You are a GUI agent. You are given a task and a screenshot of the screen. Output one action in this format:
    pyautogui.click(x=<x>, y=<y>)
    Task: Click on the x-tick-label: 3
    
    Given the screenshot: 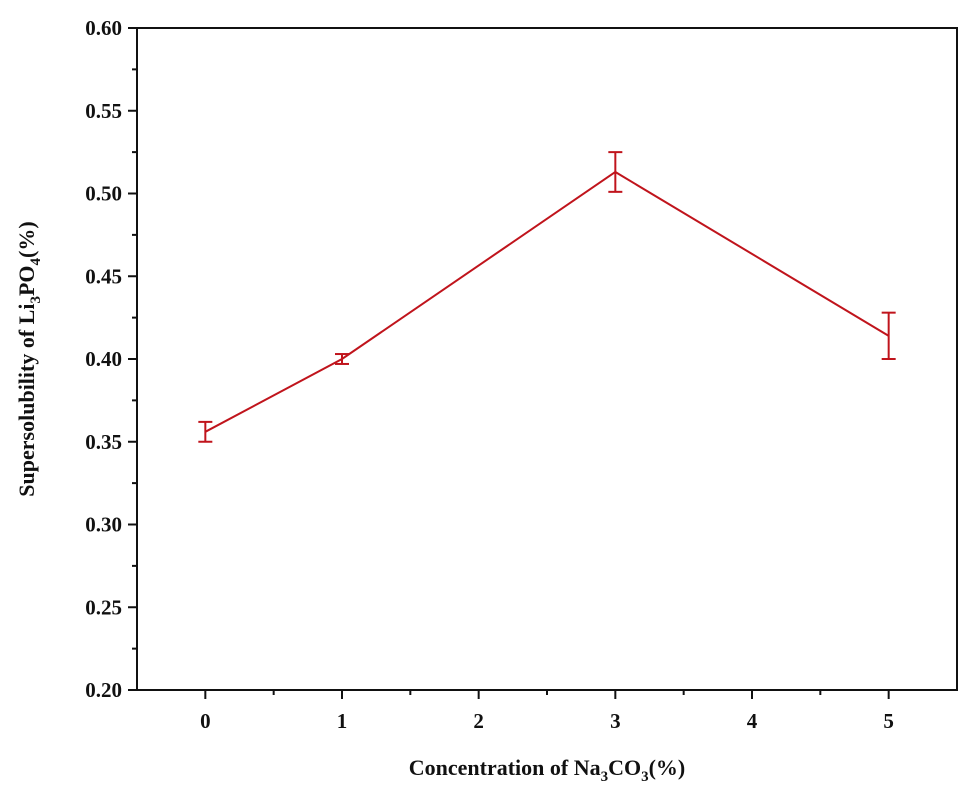 What is the action you would take?
    pyautogui.click(x=615, y=721)
    